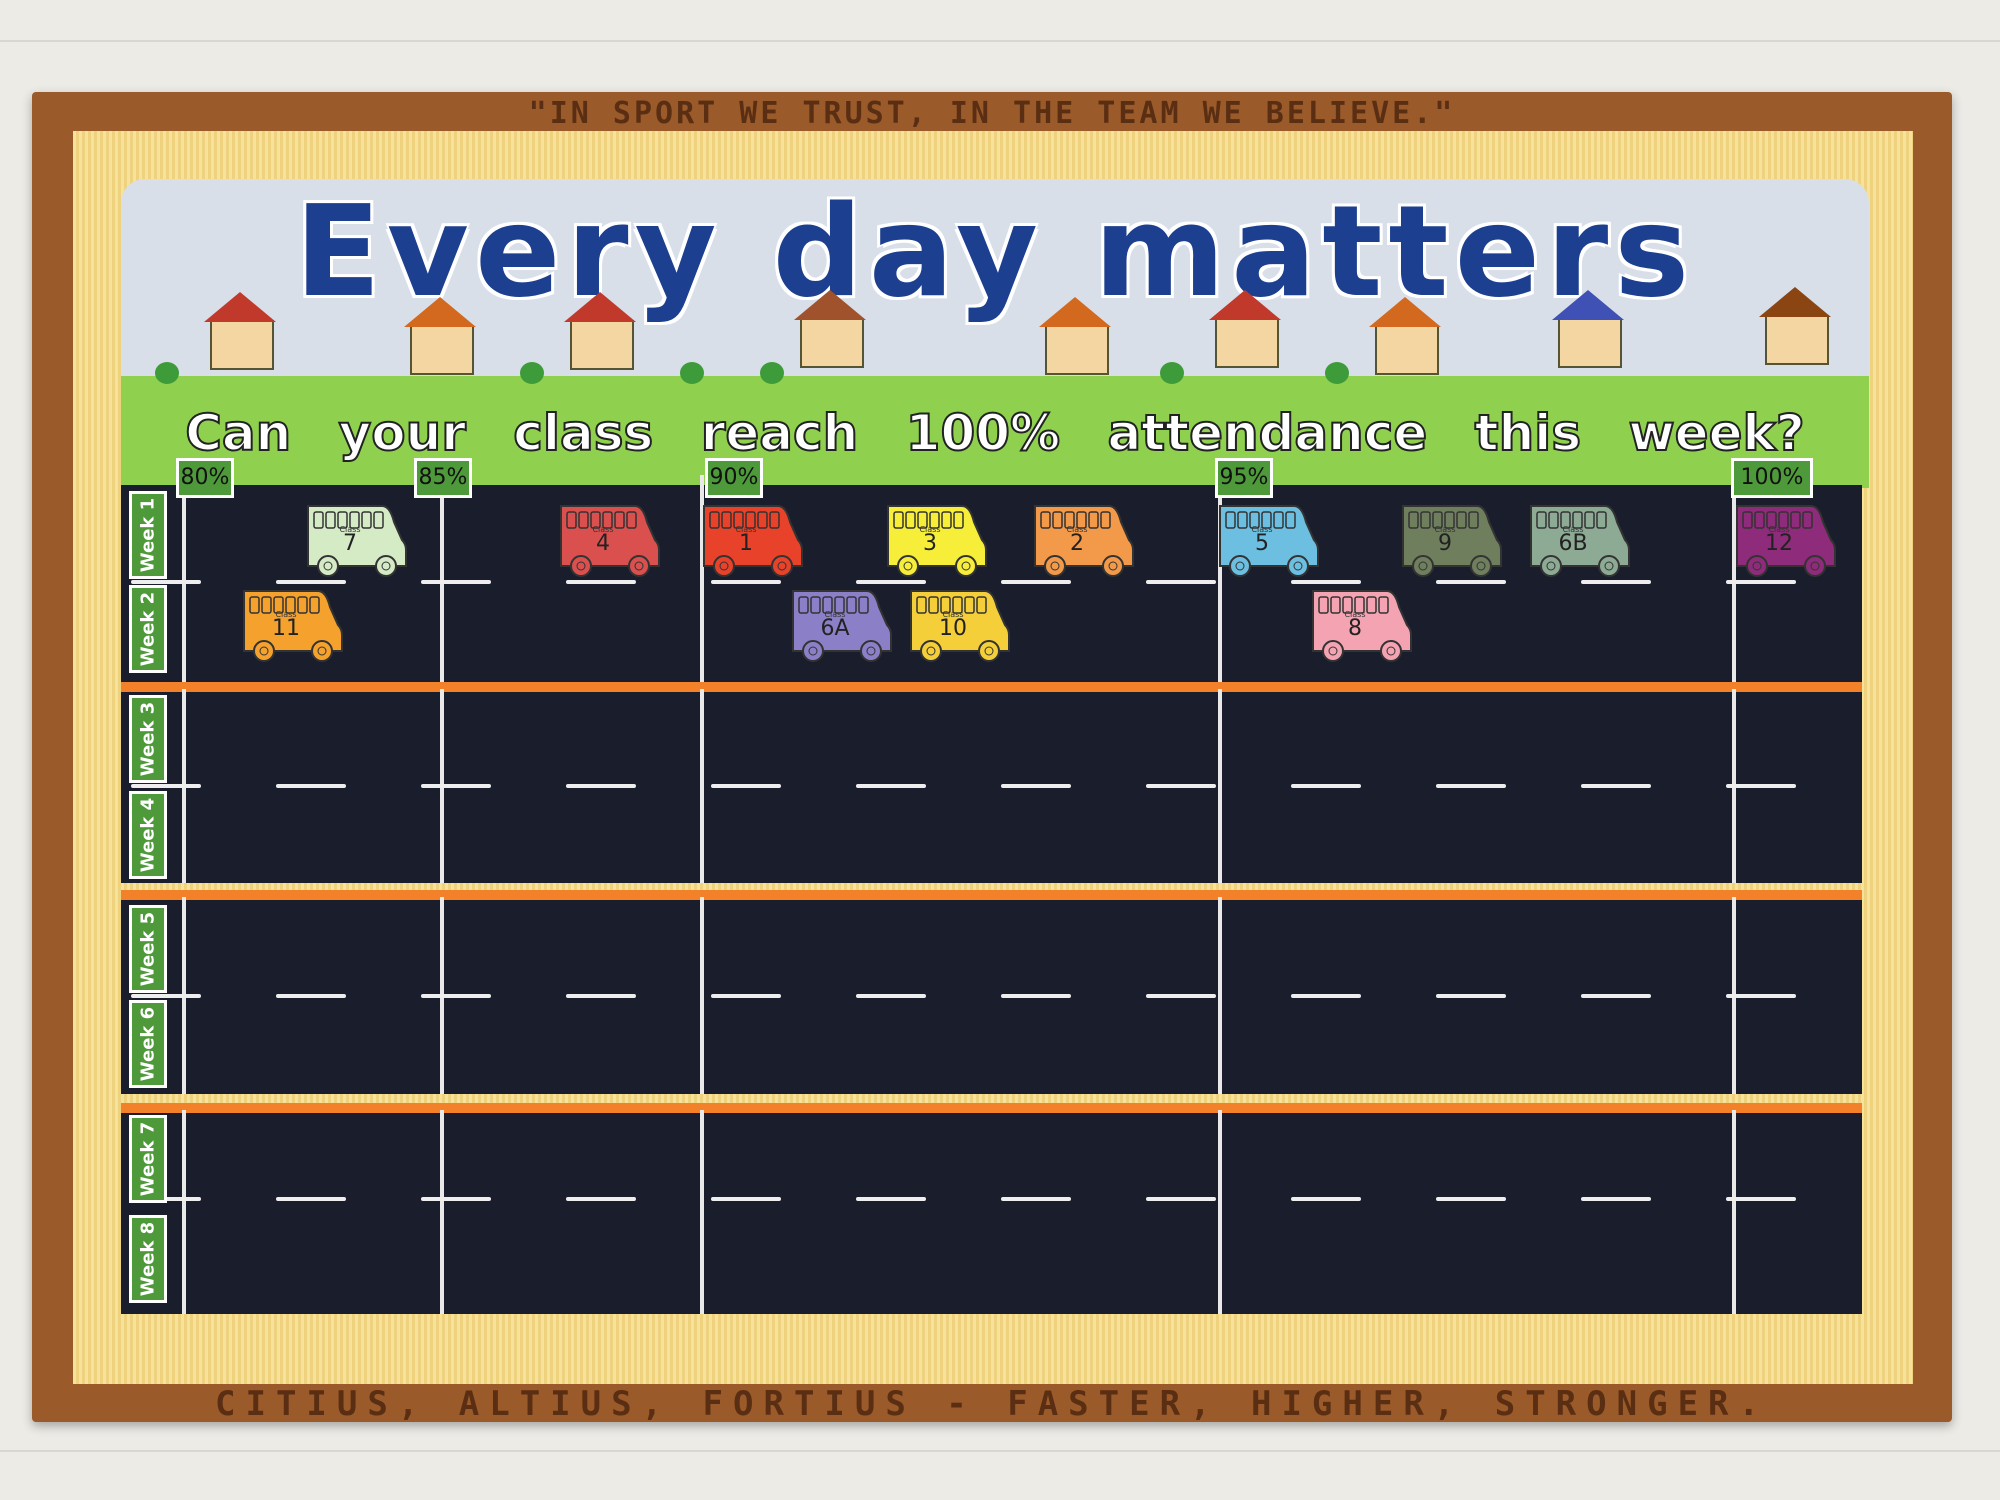 Image resolution: width=2000 pixels, height=1500 pixels. What do you see at coordinates (1786, 541) in the screenshot?
I see `bus-class-12: Class 12` at bounding box center [1786, 541].